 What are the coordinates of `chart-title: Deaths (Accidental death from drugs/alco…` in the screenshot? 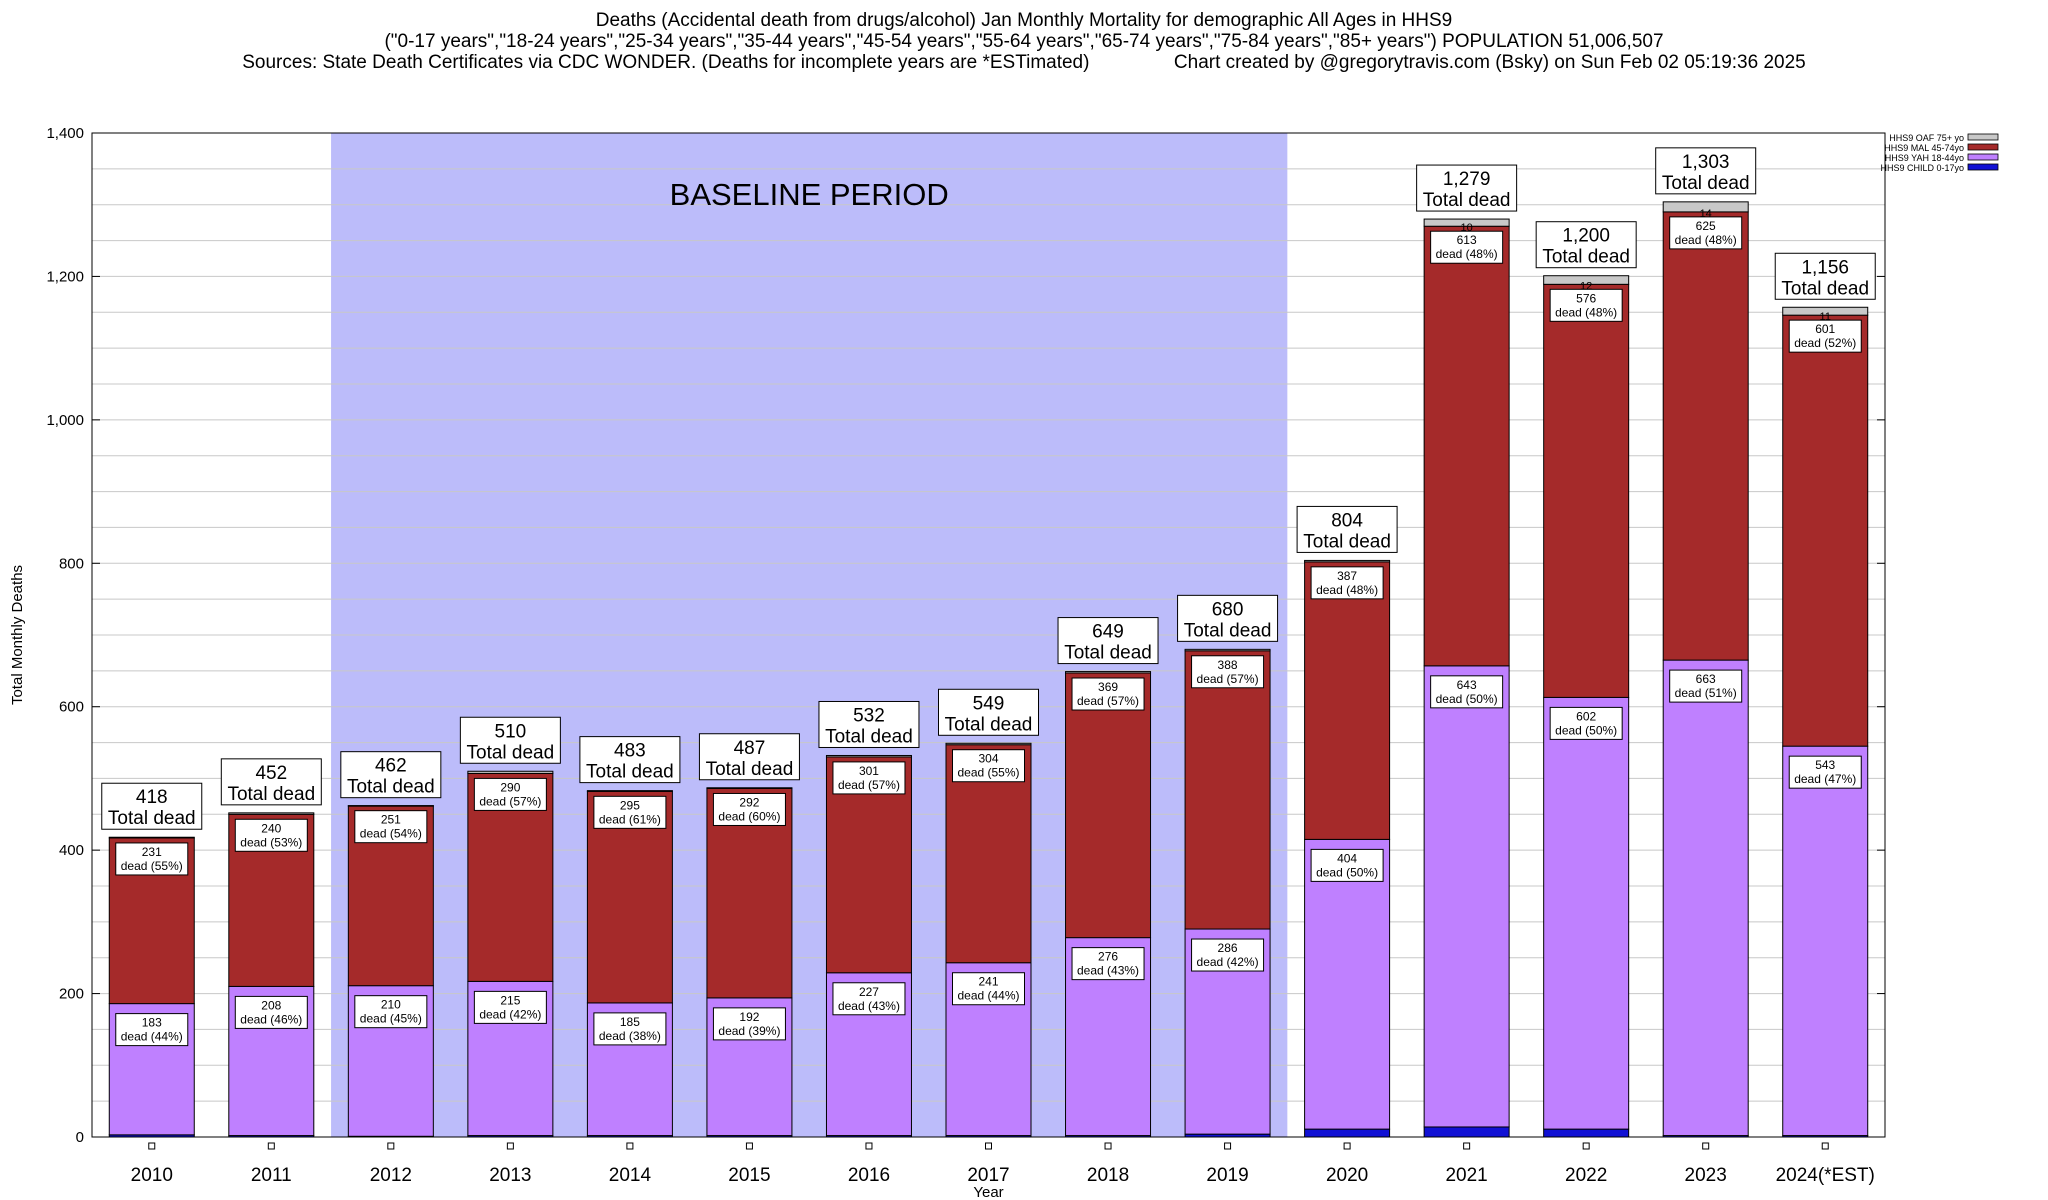 It's located at (1024, 20).